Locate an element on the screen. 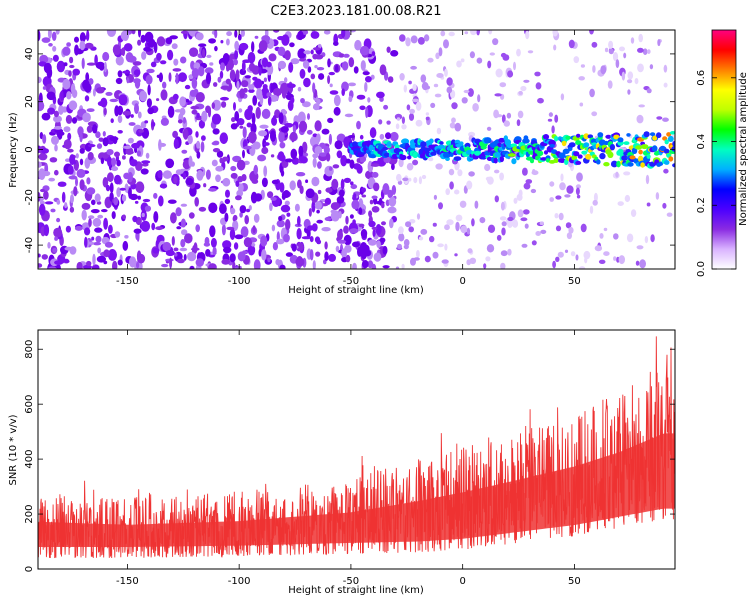 The width and height of the screenshot is (750, 600). chart-title: C2E3.2023.181.00.08.R21 is located at coordinates (355, 11).